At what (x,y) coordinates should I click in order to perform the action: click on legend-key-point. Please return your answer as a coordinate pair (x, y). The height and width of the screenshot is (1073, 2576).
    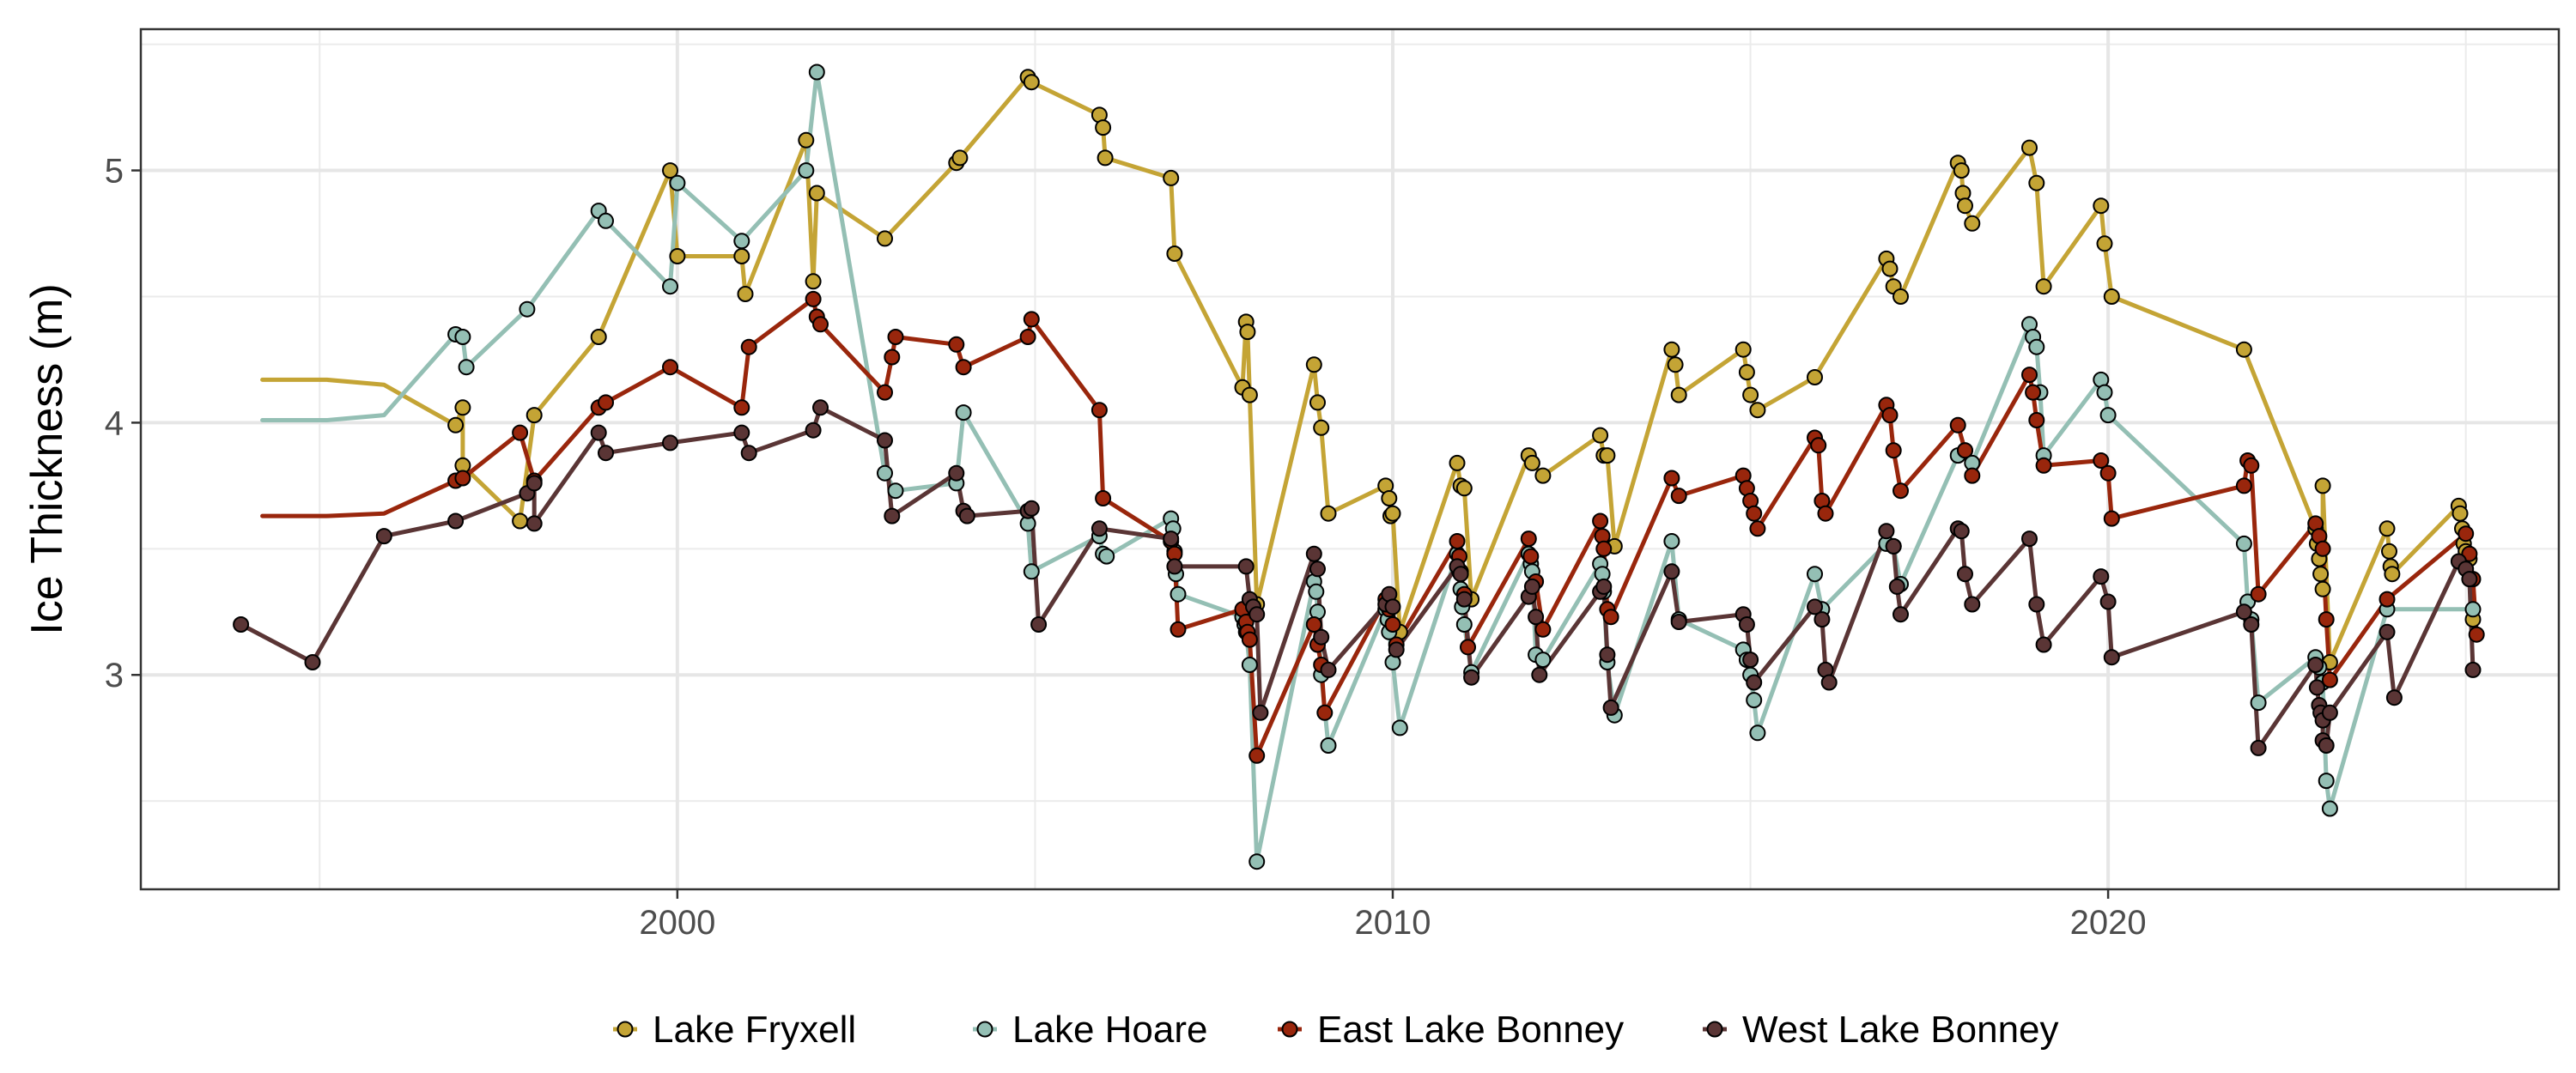
    Looking at the image, I should click on (984, 1029).